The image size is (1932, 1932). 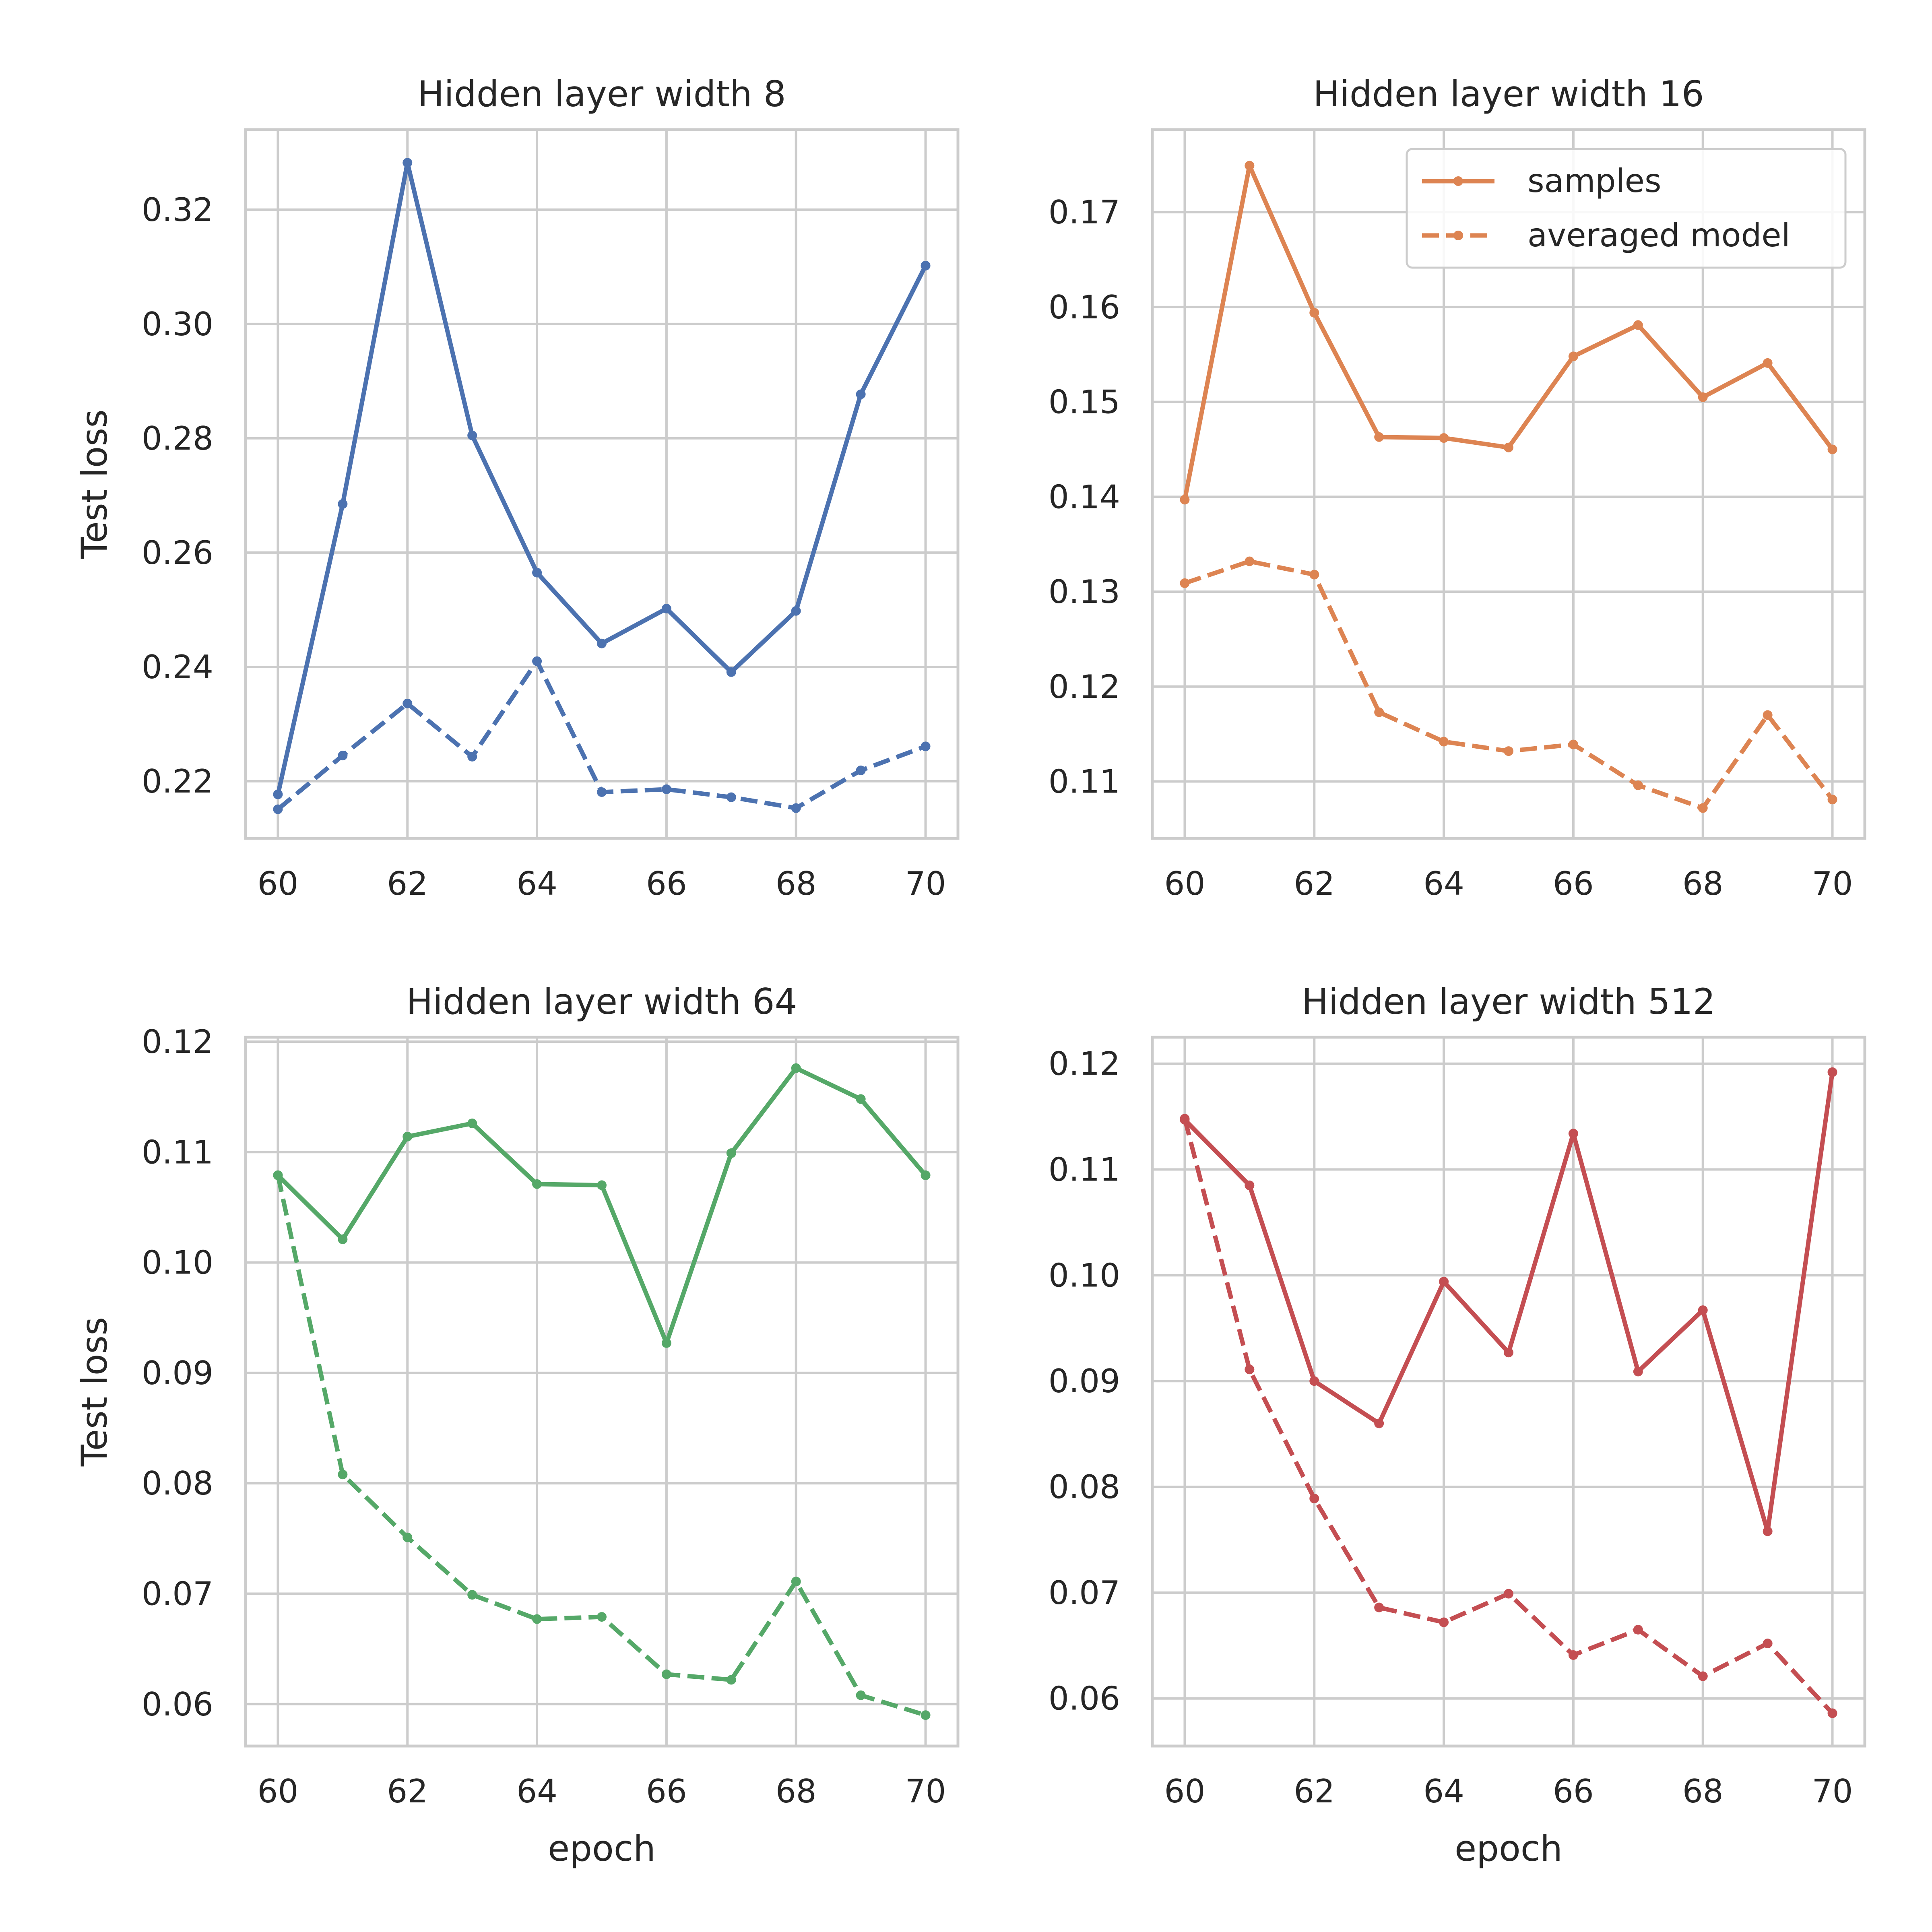 What do you see at coordinates (602, 478) in the screenshot?
I see `series-samples` at bounding box center [602, 478].